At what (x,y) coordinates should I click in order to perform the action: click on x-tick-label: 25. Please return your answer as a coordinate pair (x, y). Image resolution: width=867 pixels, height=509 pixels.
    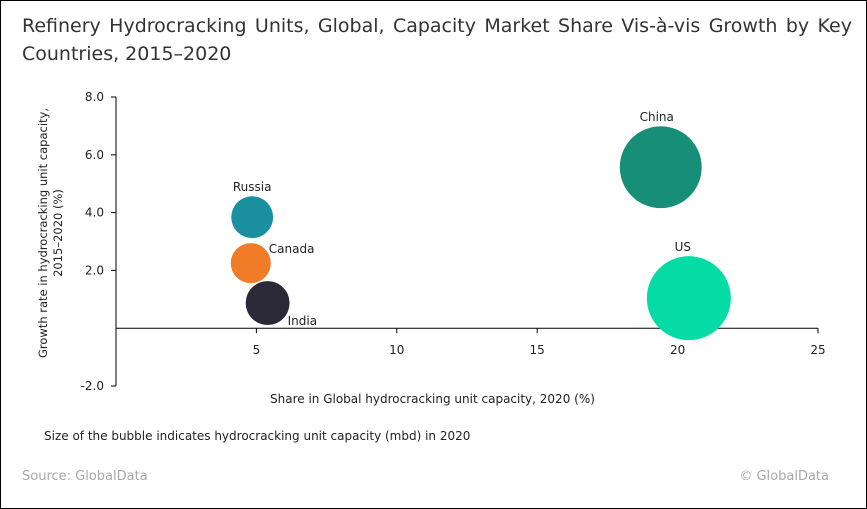
    Looking at the image, I should click on (817, 350).